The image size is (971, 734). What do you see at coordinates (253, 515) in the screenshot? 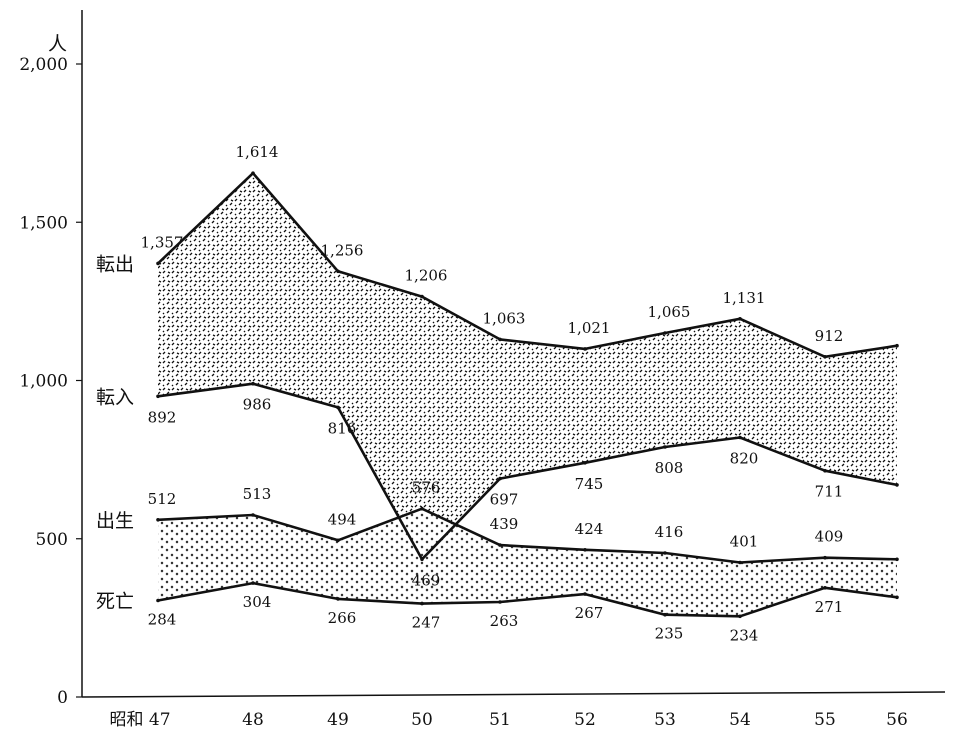
I see `point-出生-48` at bounding box center [253, 515].